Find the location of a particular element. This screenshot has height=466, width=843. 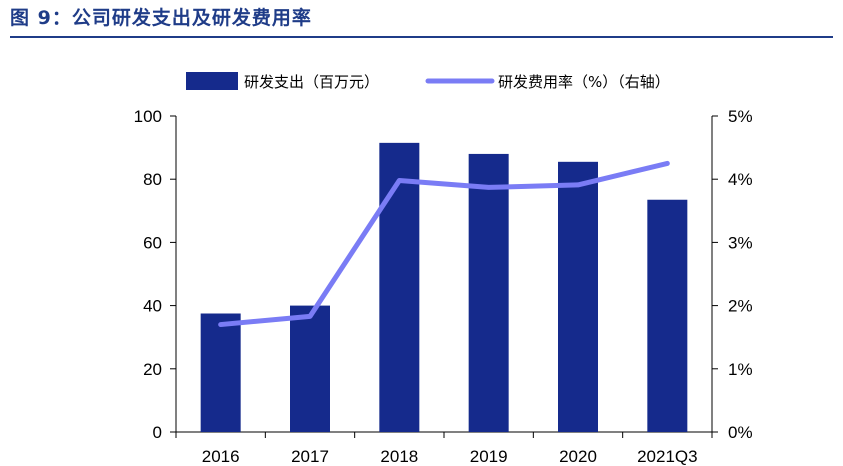

legend-bar-swatch is located at coordinates (212, 81).